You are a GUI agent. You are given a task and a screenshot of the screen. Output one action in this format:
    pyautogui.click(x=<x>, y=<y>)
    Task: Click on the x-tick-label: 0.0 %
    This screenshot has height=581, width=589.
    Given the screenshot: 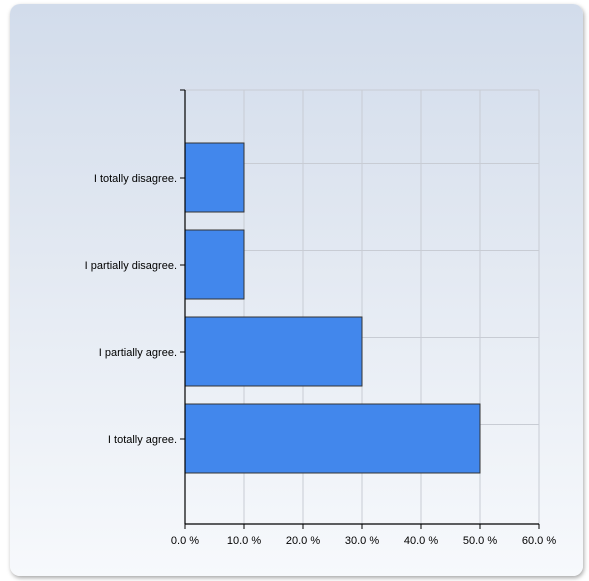 What is the action you would take?
    pyautogui.click(x=185, y=541)
    